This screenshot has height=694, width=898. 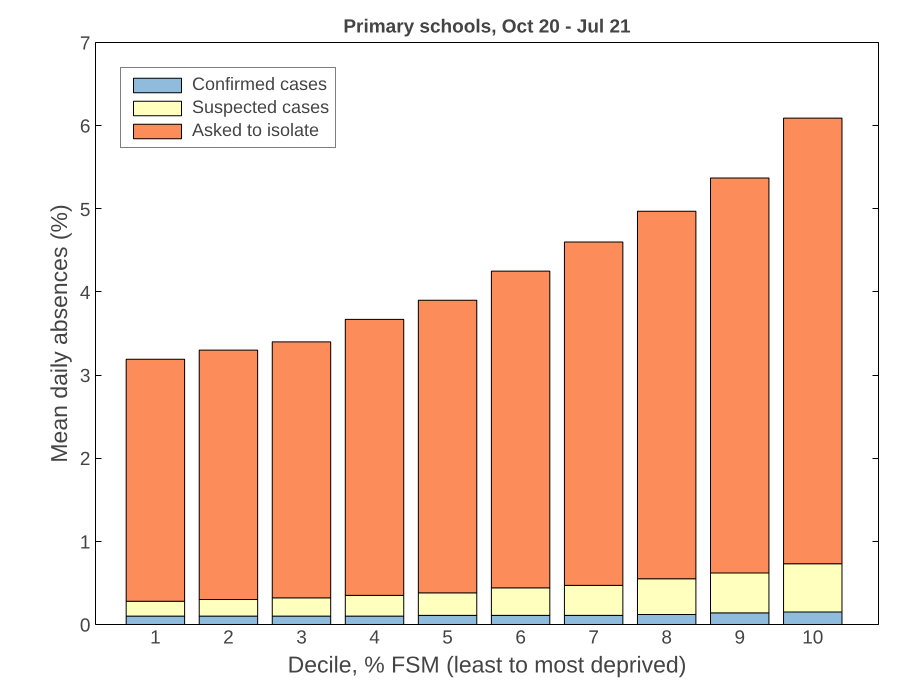 What do you see at coordinates (301, 638) in the screenshot?
I see `x-tick-label: 3` at bounding box center [301, 638].